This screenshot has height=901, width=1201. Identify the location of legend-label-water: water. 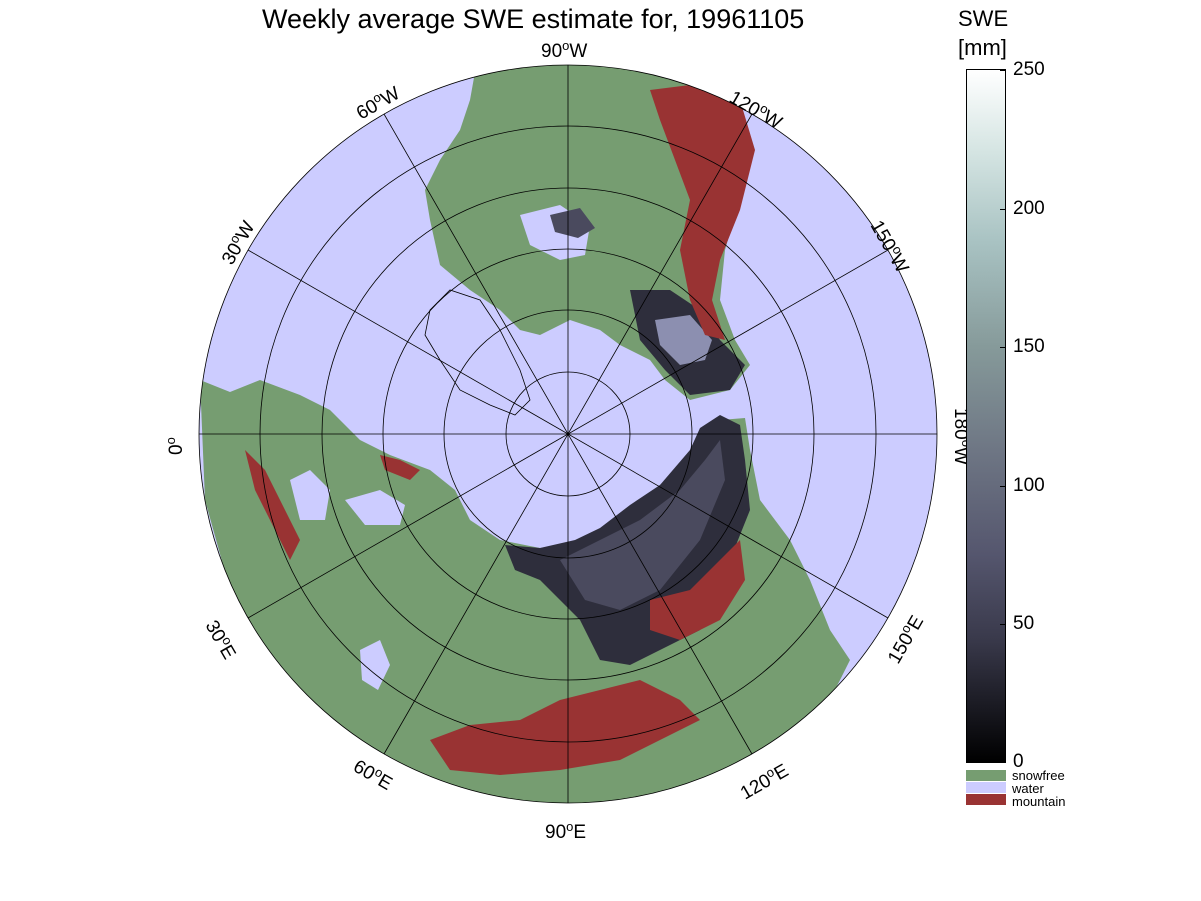
(1028, 788).